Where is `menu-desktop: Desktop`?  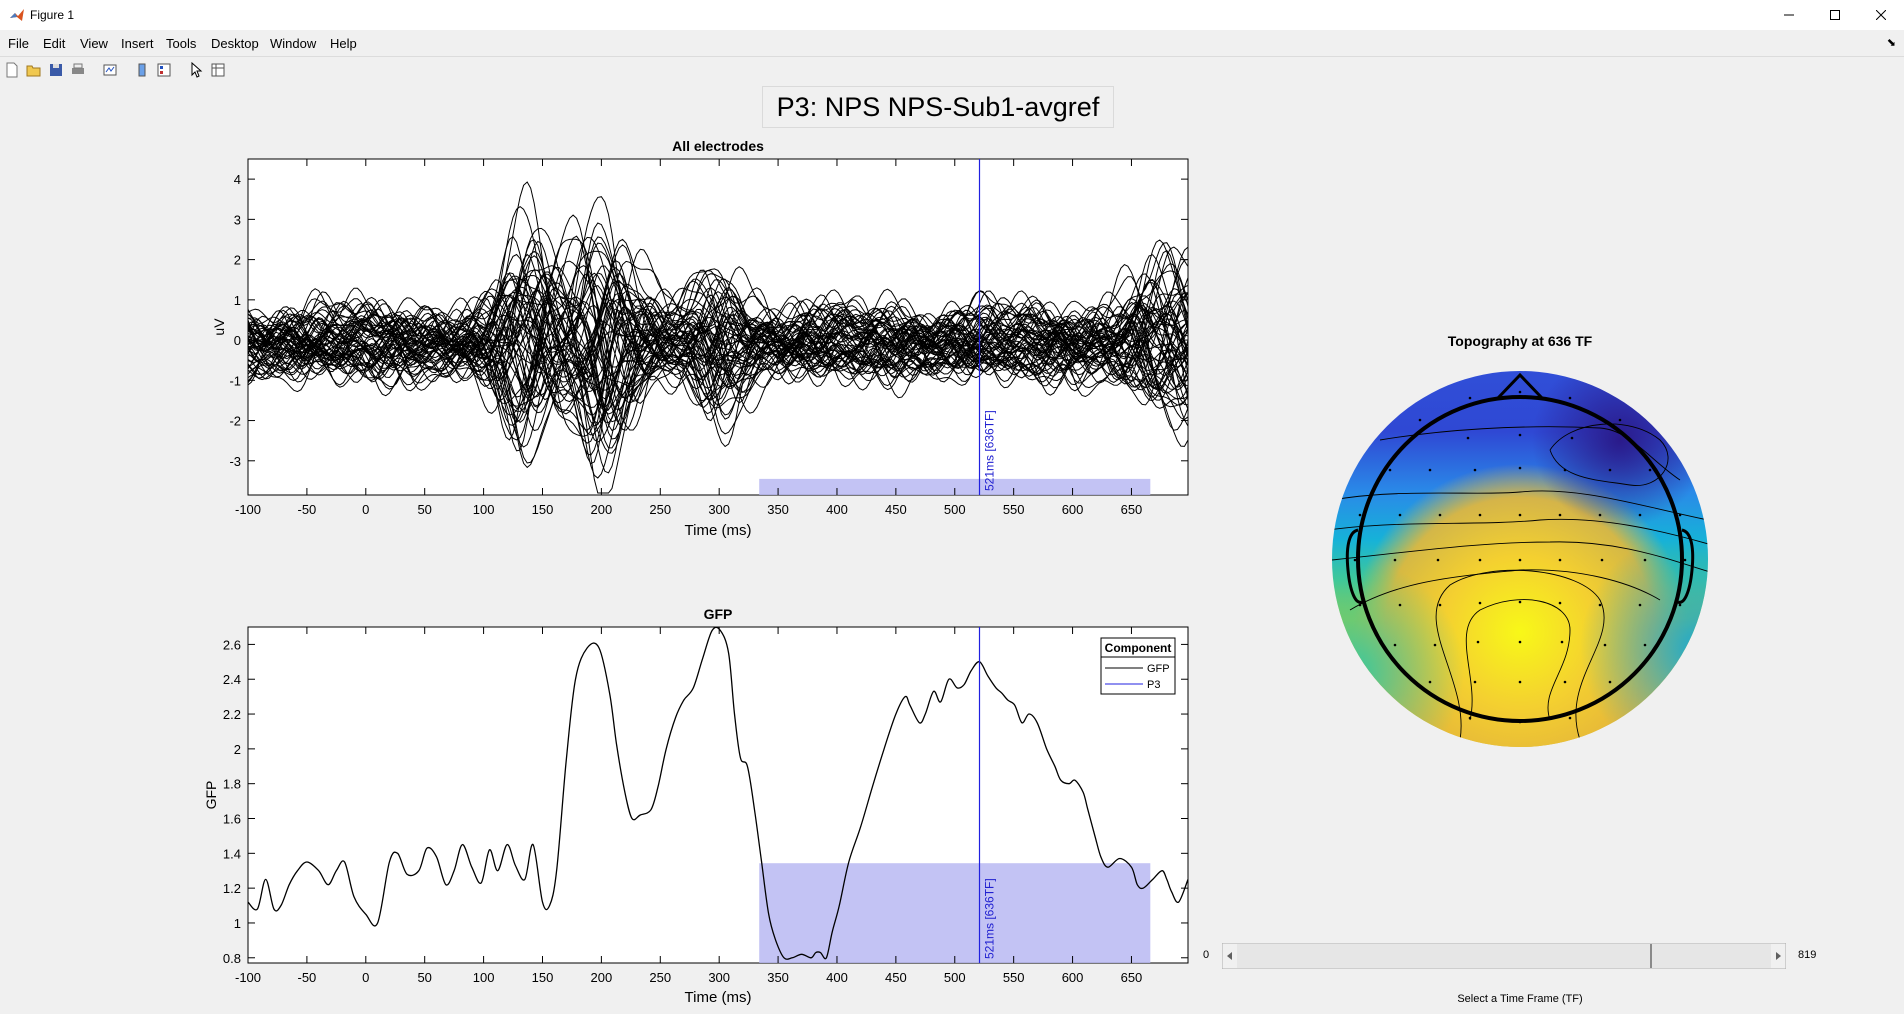
menu-desktop: Desktop is located at coordinates (235, 43).